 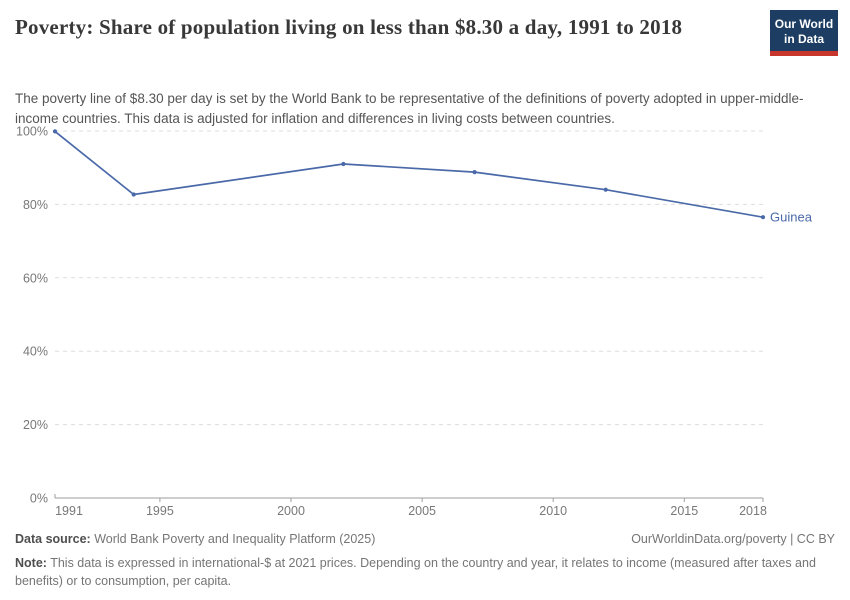 What do you see at coordinates (291, 511) in the screenshot?
I see `x-tick-label: 2000` at bounding box center [291, 511].